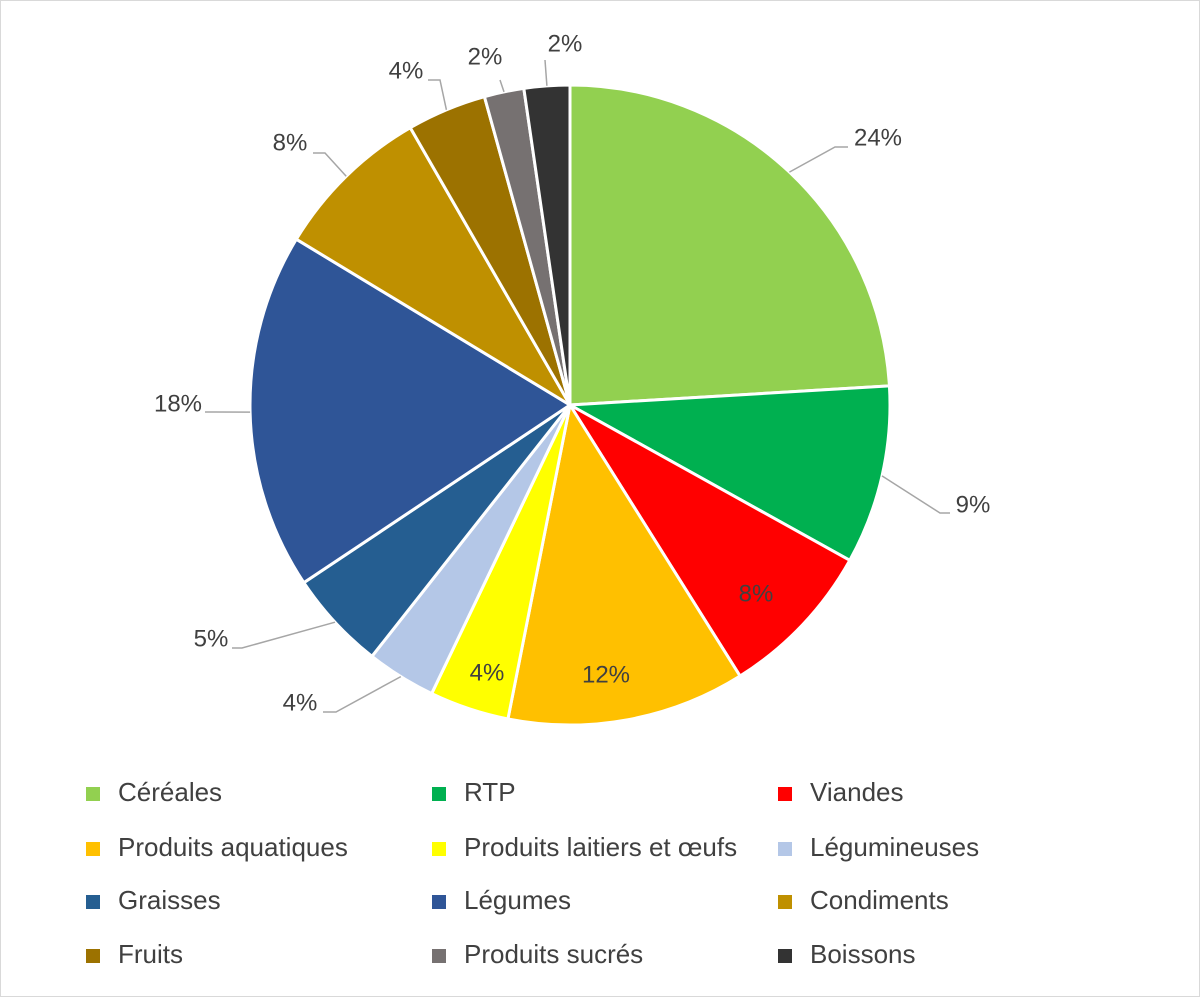 This screenshot has width=1200, height=997. Describe the element at coordinates (433, 266) in the screenshot. I see `pie-slice-condiments` at that location.